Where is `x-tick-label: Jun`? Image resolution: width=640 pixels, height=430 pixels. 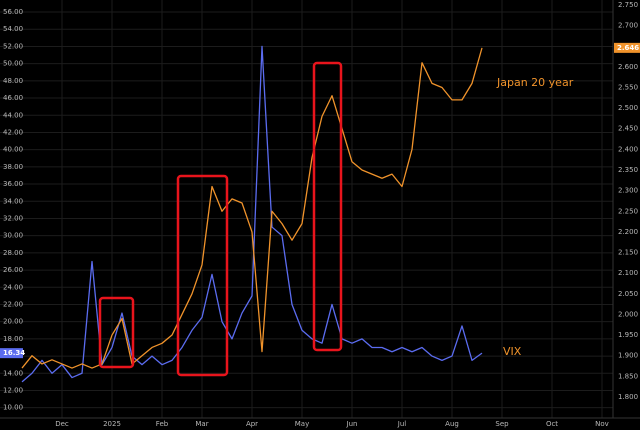
x-tick-label: Jun is located at coordinates (352, 424).